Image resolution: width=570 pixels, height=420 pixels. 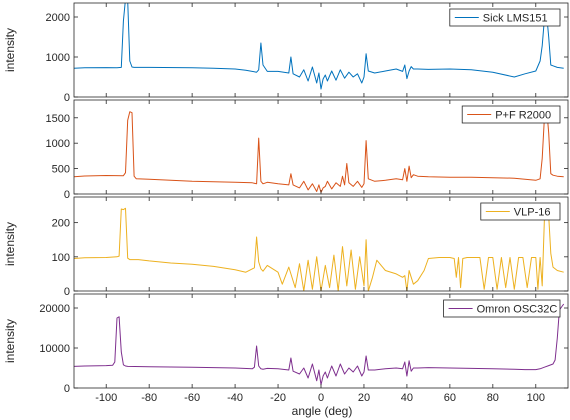 What do you see at coordinates (523, 116) in the screenshot?
I see `legend-label: P+F R2000` at bounding box center [523, 116].